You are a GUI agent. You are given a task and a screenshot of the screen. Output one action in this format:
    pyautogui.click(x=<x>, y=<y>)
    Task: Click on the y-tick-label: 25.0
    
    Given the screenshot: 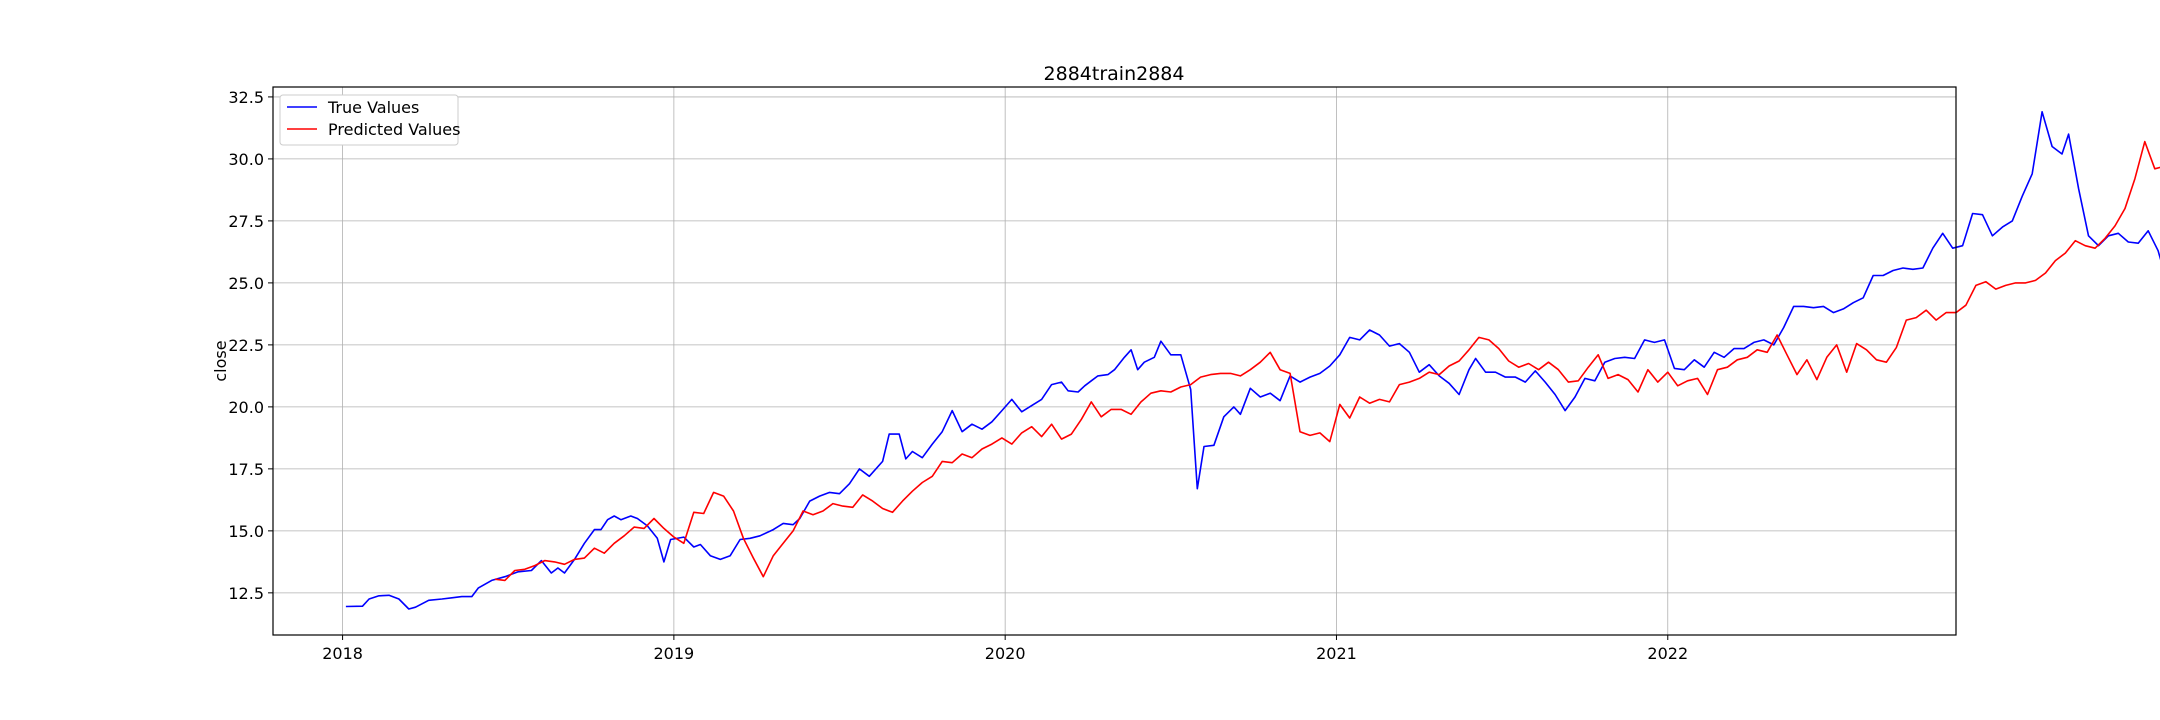 What is the action you would take?
    pyautogui.click(x=246, y=283)
    